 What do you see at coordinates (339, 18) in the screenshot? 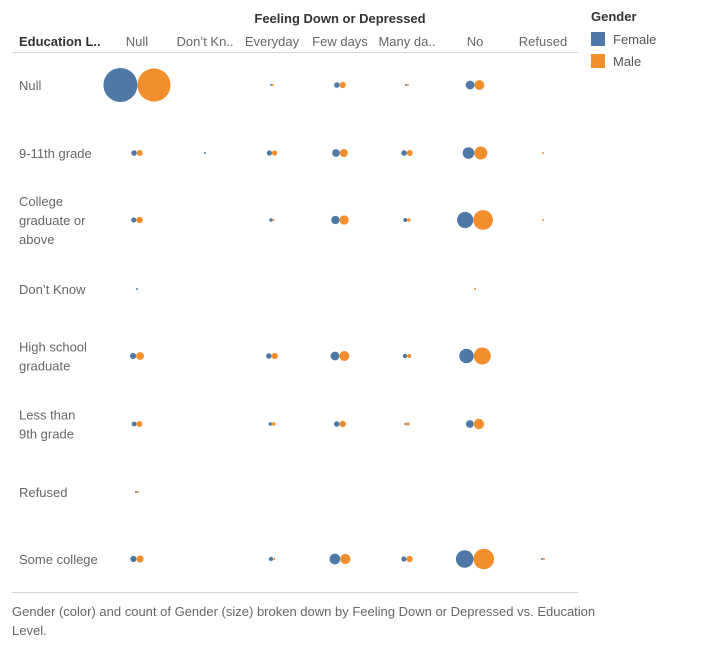
I see `column-group-title: Feeling Down or Depressed` at bounding box center [339, 18].